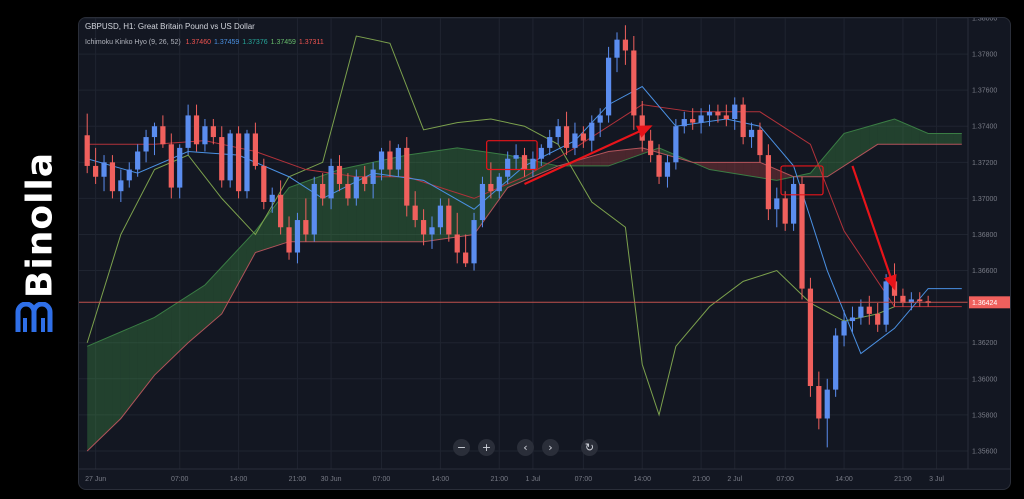 Image resolution: width=1024 pixels, height=499 pixels. I want to click on highlight-box, so click(802, 180).